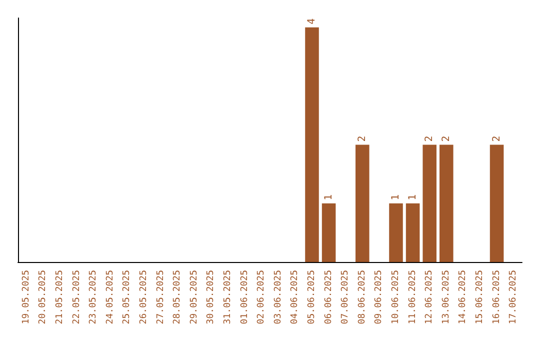 This screenshot has width=540, height=340. What do you see at coordinates (228, 297) in the screenshot?
I see `x-tick-label: 31.05.2025` at bounding box center [228, 297].